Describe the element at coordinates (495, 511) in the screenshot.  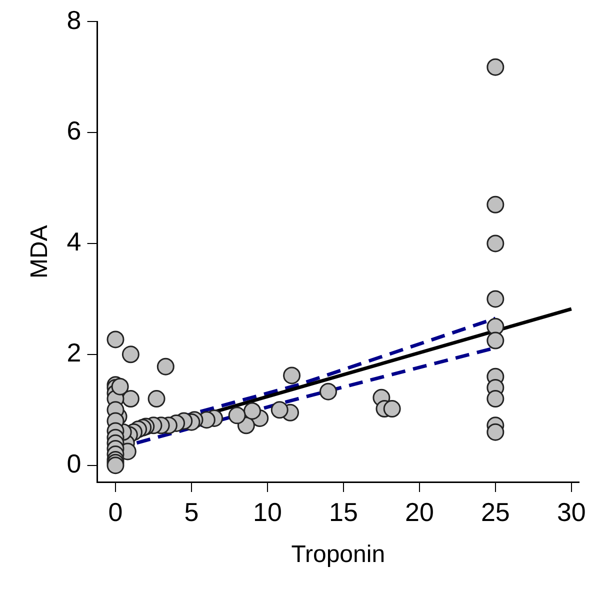
I see `x-tick-label: 25` at that location.